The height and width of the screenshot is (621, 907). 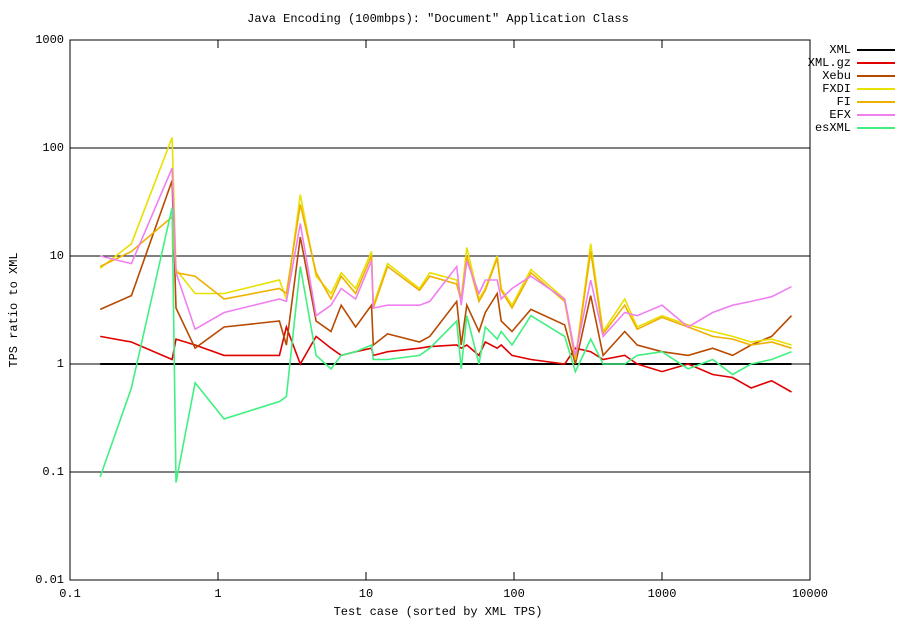 I want to click on x-tick-label: 1000, so click(x=662, y=594).